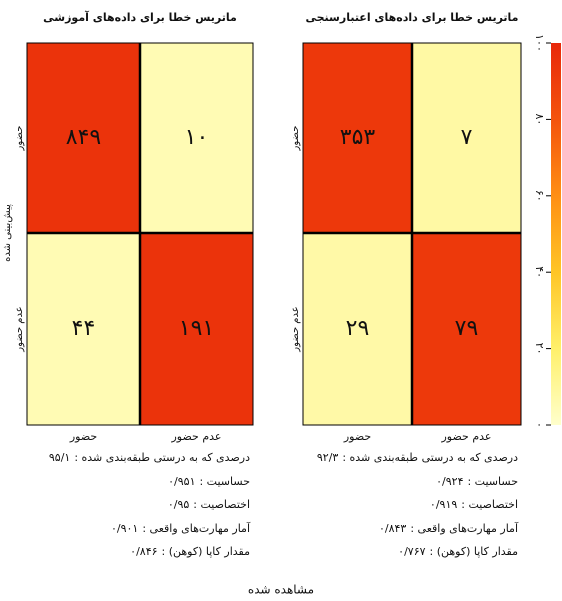 This screenshot has height=601, width=562. I want to click on stat-line: حساسیت :۰/۹۵۱, so click(209, 481).